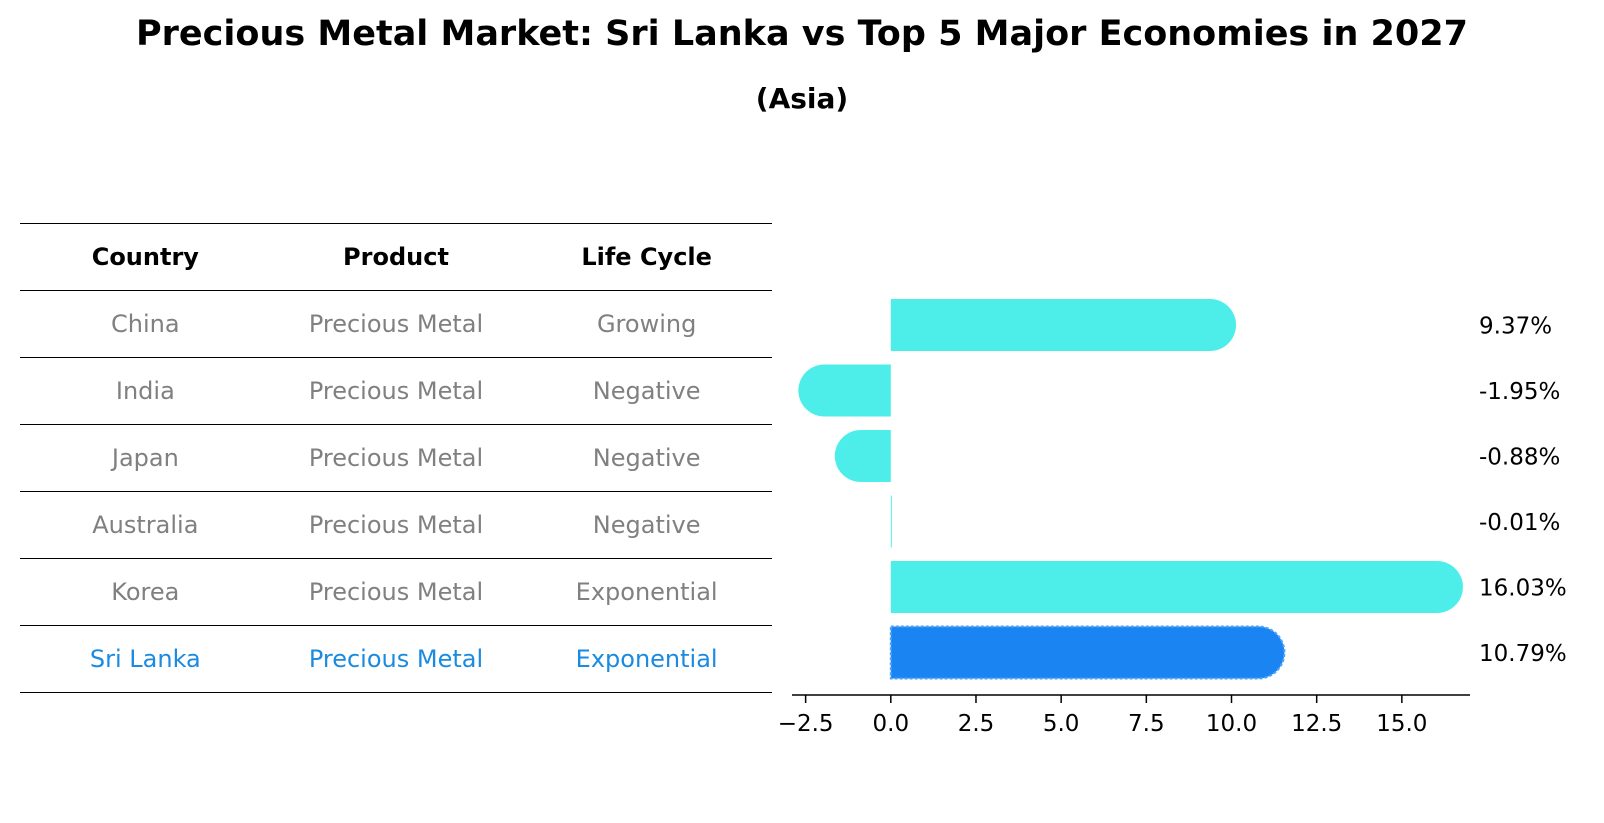  Describe the element at coordinates (646, 257) in the screenshot. I see `header-life-cycle: Life Cycle` at that location.